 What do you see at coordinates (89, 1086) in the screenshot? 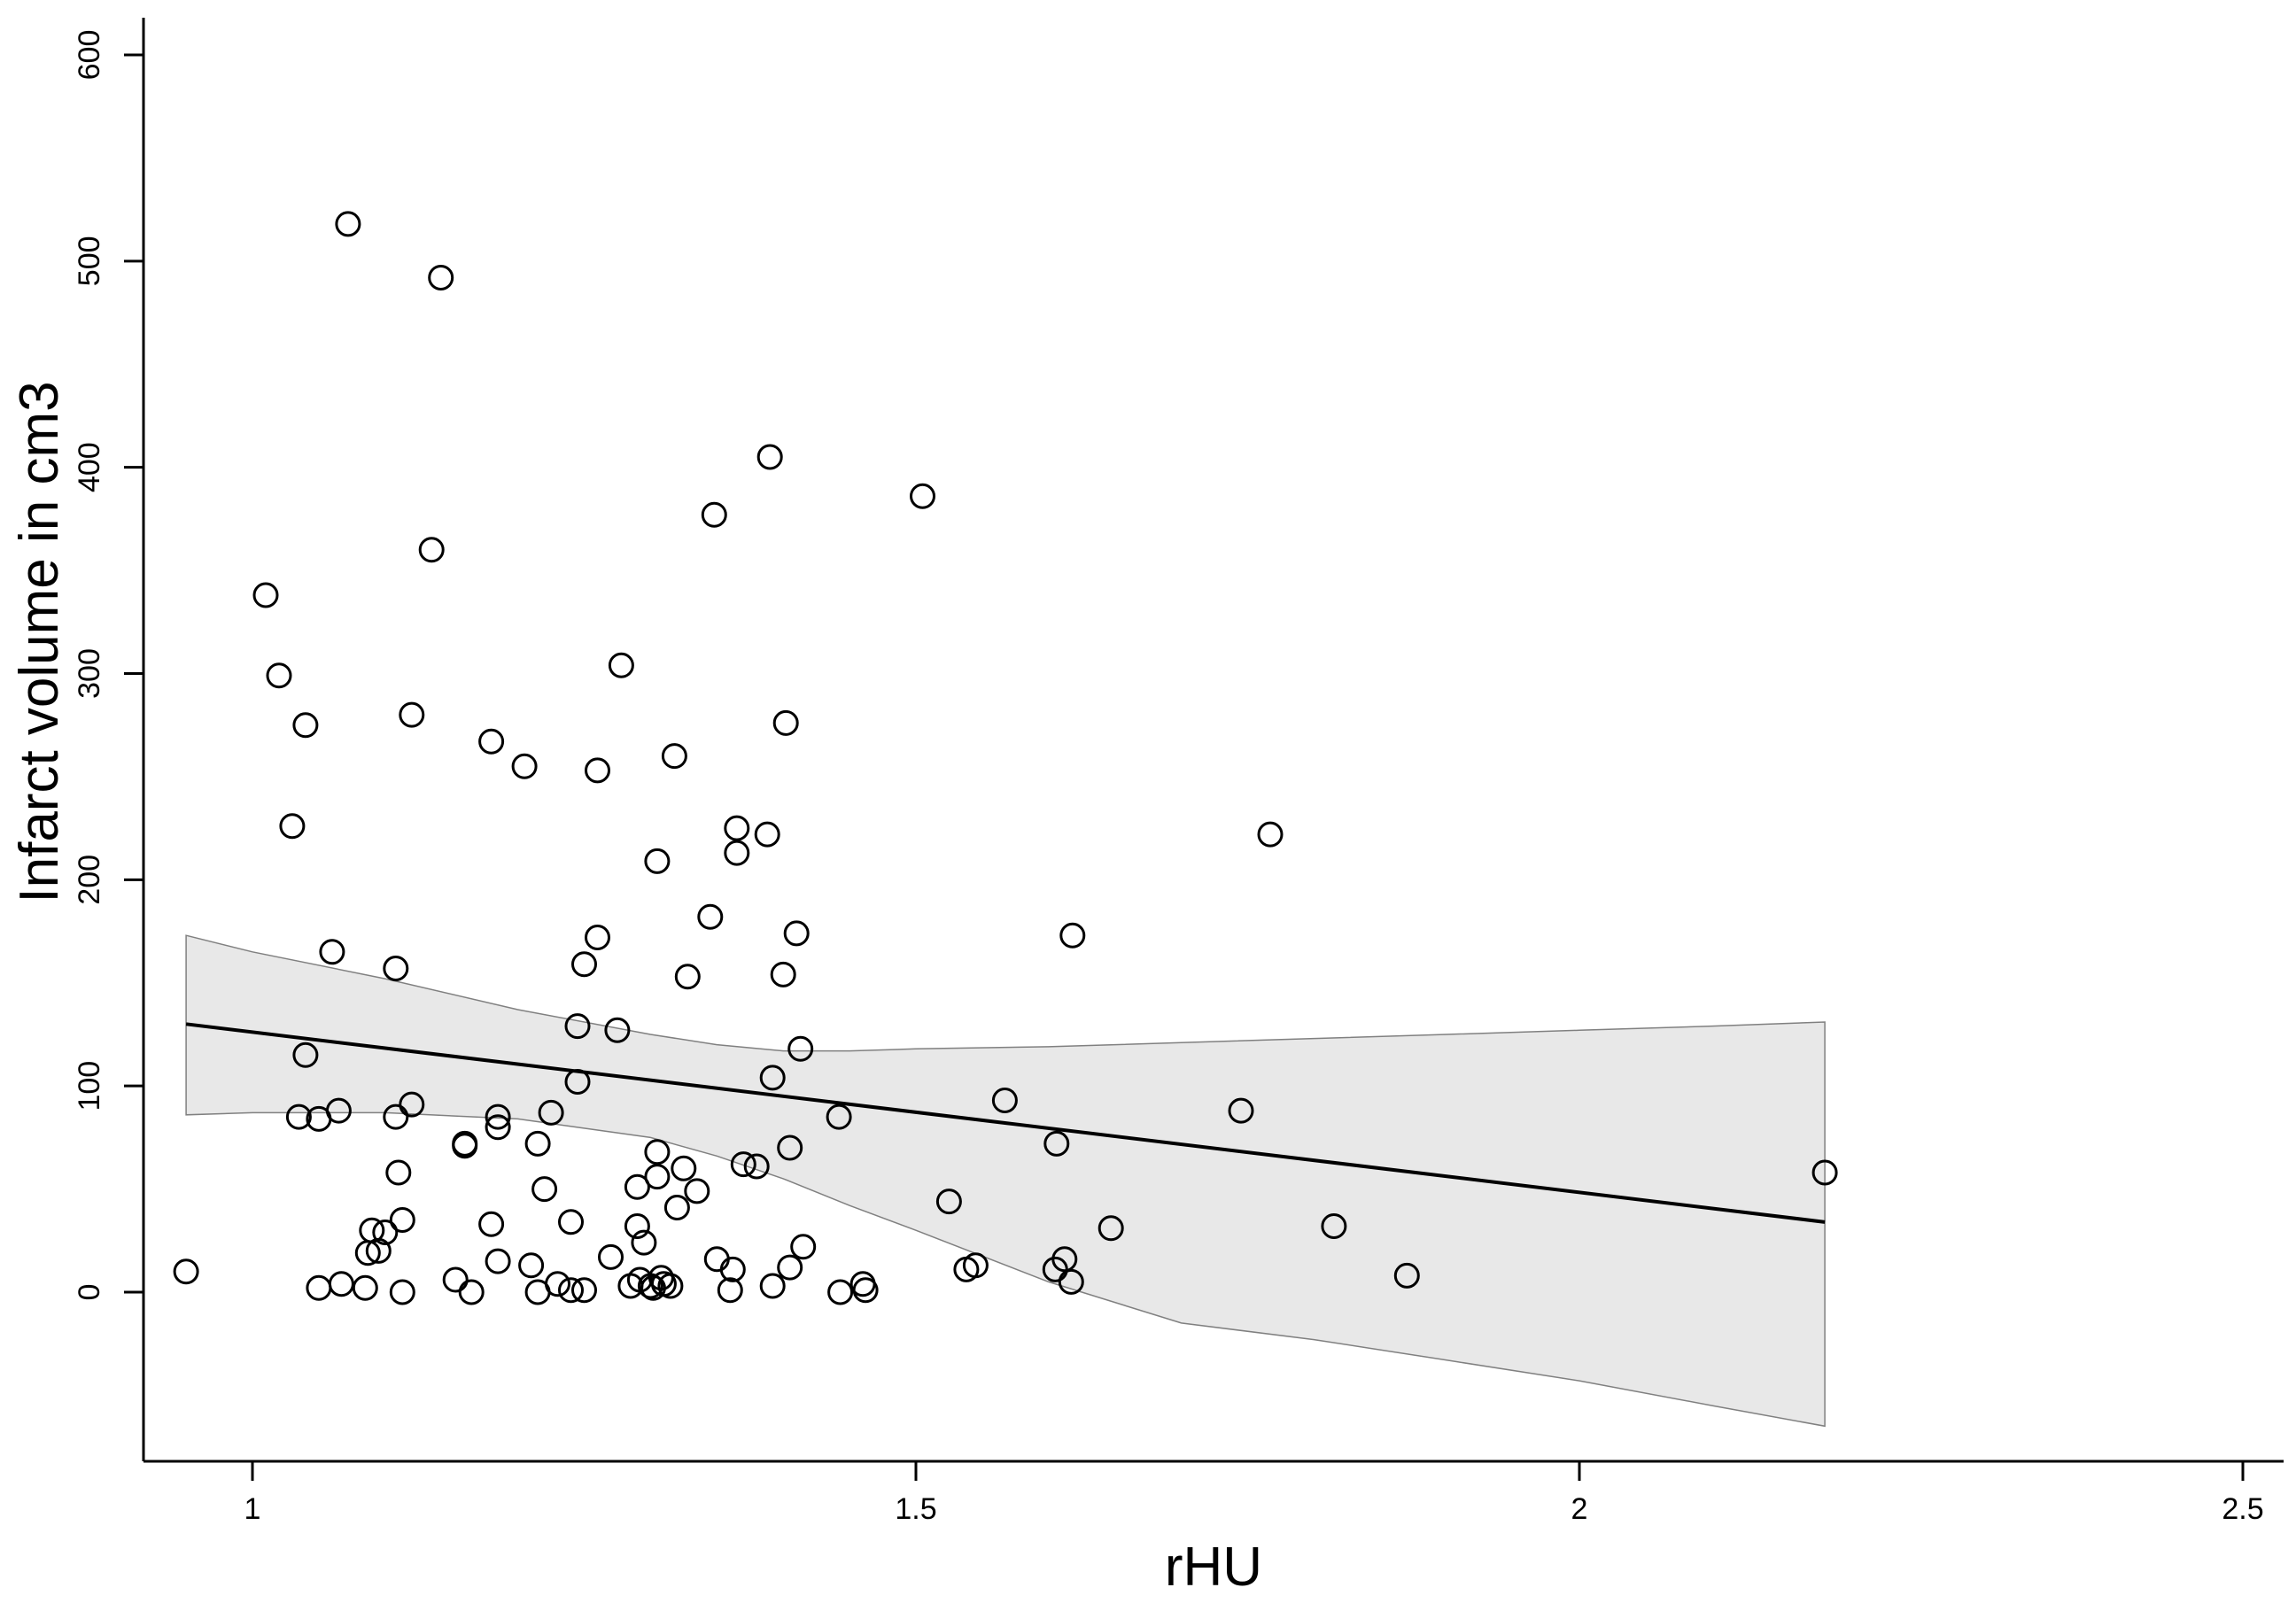
I see `y-tick-label: 100` at bounding box center [89, 1086].